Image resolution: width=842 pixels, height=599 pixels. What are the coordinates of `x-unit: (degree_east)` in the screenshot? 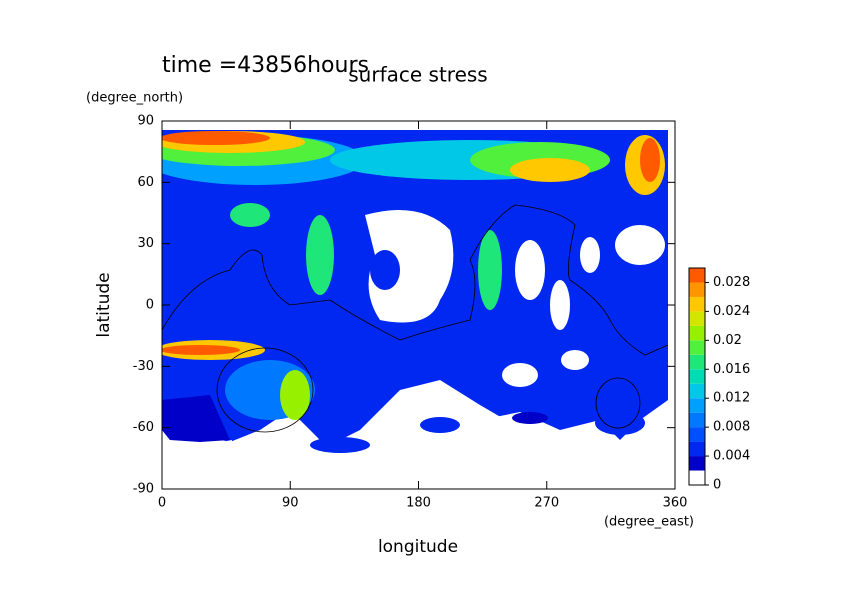 It's located at (649, 522).